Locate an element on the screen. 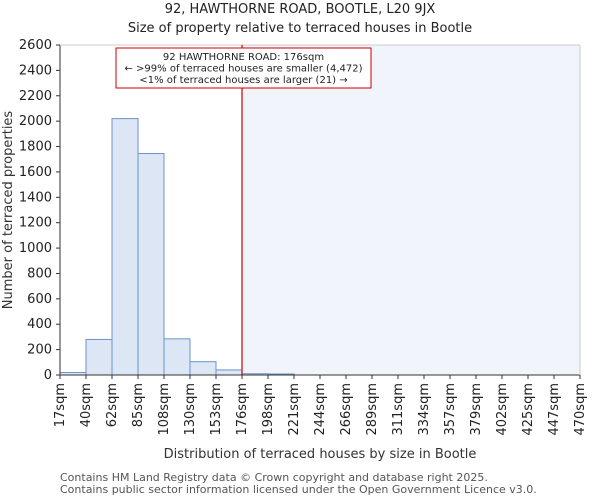 The height and width of the screenshot is (500, 600). annotation-line-1: 92 HAWTHORNE ROAD: 176sqm is located at coordinates (243, 57).